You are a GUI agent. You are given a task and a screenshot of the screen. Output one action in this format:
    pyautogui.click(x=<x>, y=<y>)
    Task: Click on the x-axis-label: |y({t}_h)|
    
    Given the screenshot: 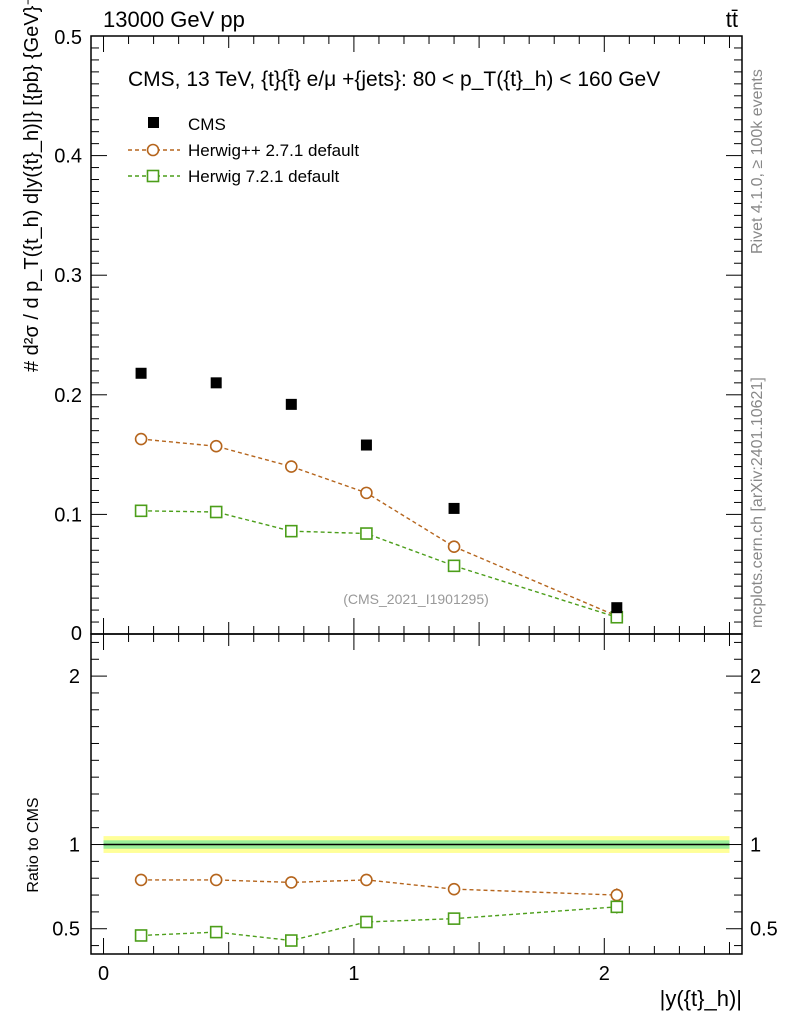 What is the action you would take?
    pyautogui.click(x=701, y=998)
    